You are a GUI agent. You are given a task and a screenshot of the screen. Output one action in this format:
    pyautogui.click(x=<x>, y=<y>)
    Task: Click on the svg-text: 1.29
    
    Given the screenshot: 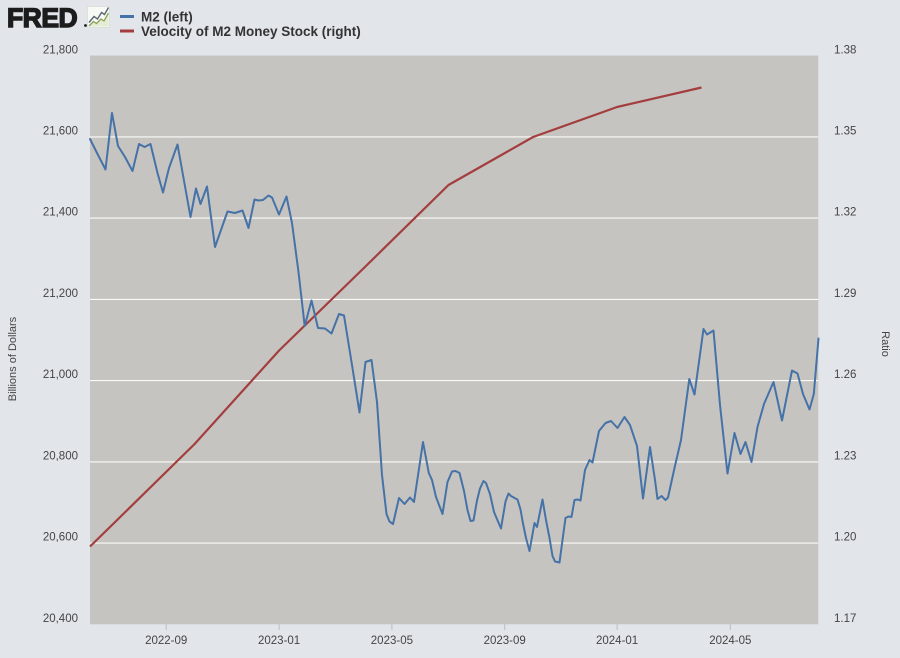 What is the action you would take?
    pyautogui.click(x=845, y=294)
    